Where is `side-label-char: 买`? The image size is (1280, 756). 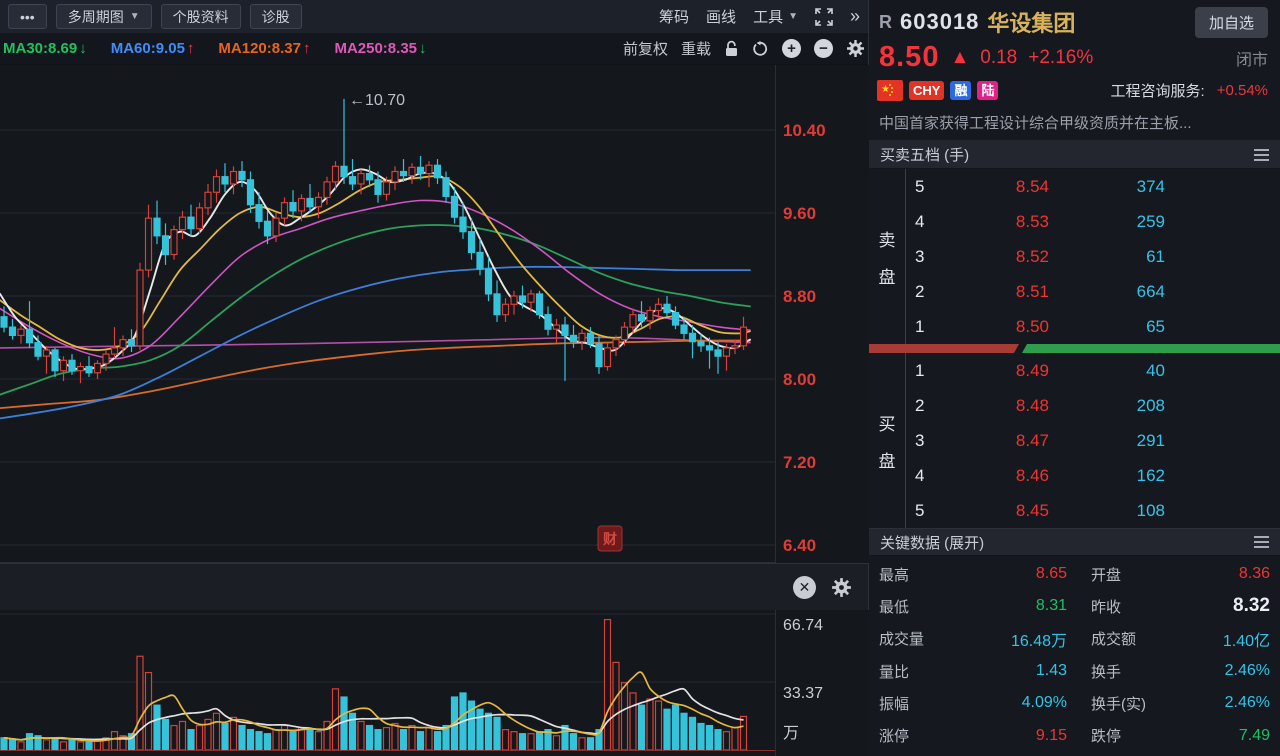
side-label-char: 买 is located at coordinates (887, 424).